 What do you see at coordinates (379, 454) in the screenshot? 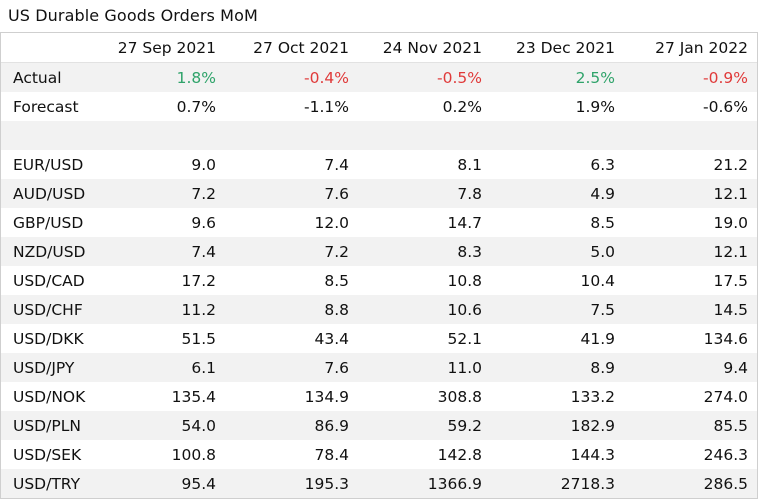
I see `table-row: USD/SEK 100.8 78.4 142.8 144.3 246.3` at bounding box center [379, 454].